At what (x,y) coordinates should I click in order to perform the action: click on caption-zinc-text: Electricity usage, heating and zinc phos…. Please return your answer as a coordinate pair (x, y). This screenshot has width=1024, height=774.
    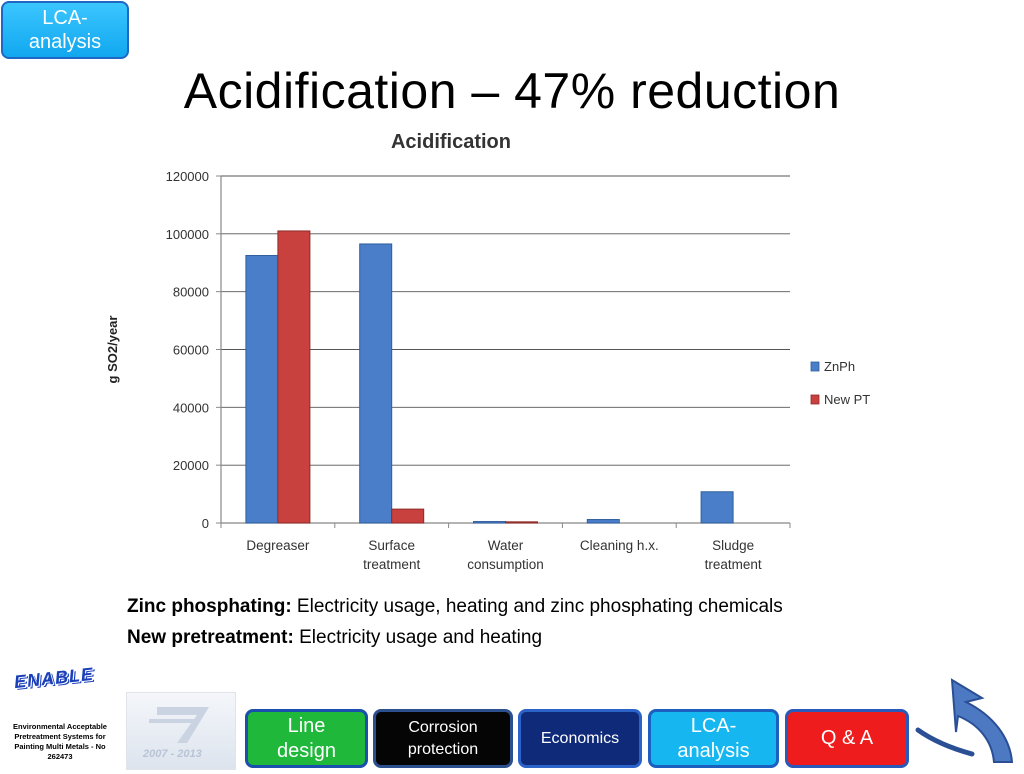
    Looking at the image, I should click on (537, 606).